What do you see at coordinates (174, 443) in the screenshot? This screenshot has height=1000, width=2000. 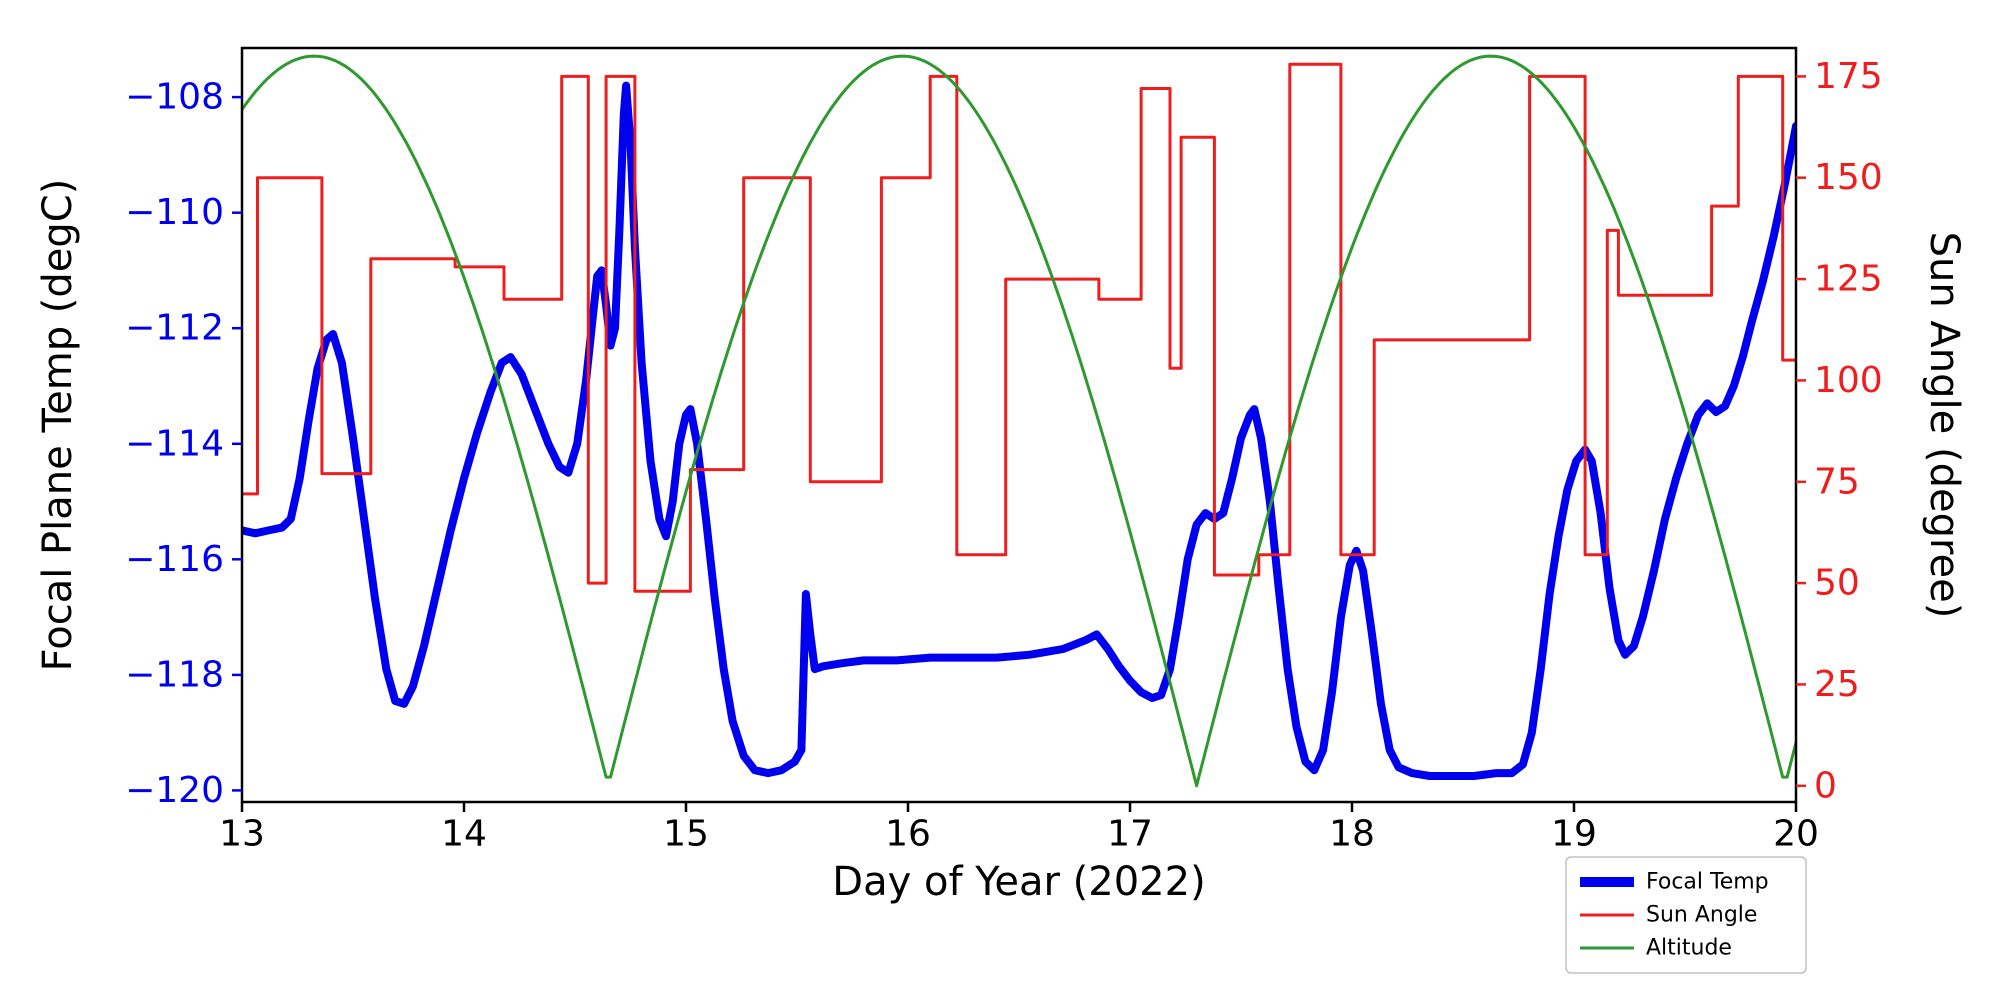 I see `y-left-tick-label: −114` at bounding box center [174, 443].